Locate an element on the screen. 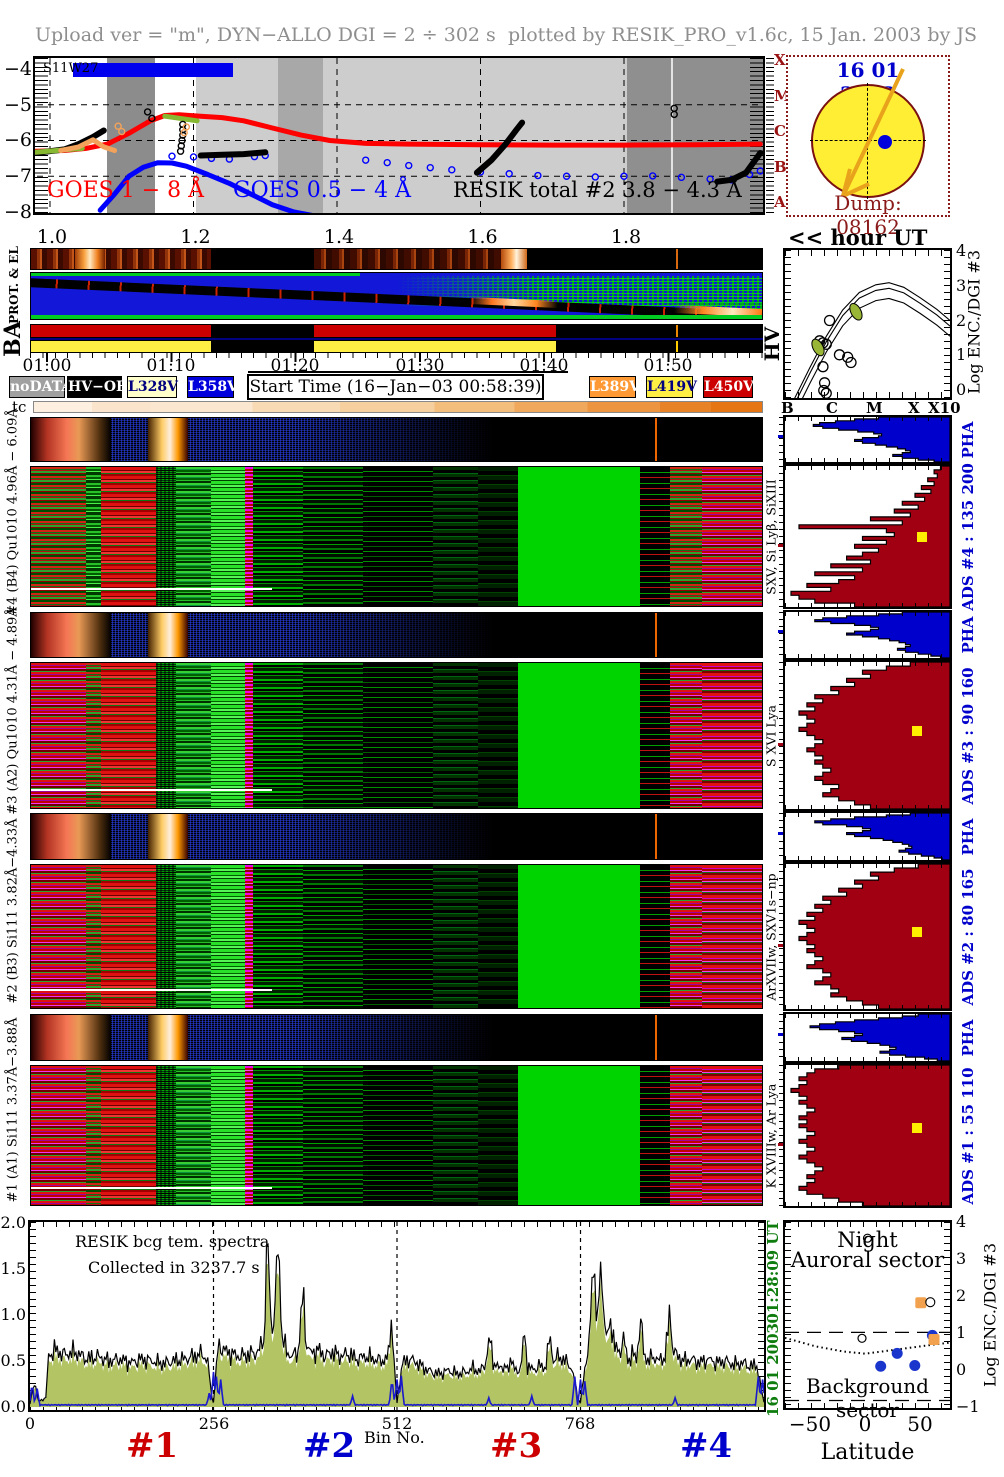 The image size is (1004, 1477). panel-axis-blue-tick-ch4 is located at coordinates (781, 436).